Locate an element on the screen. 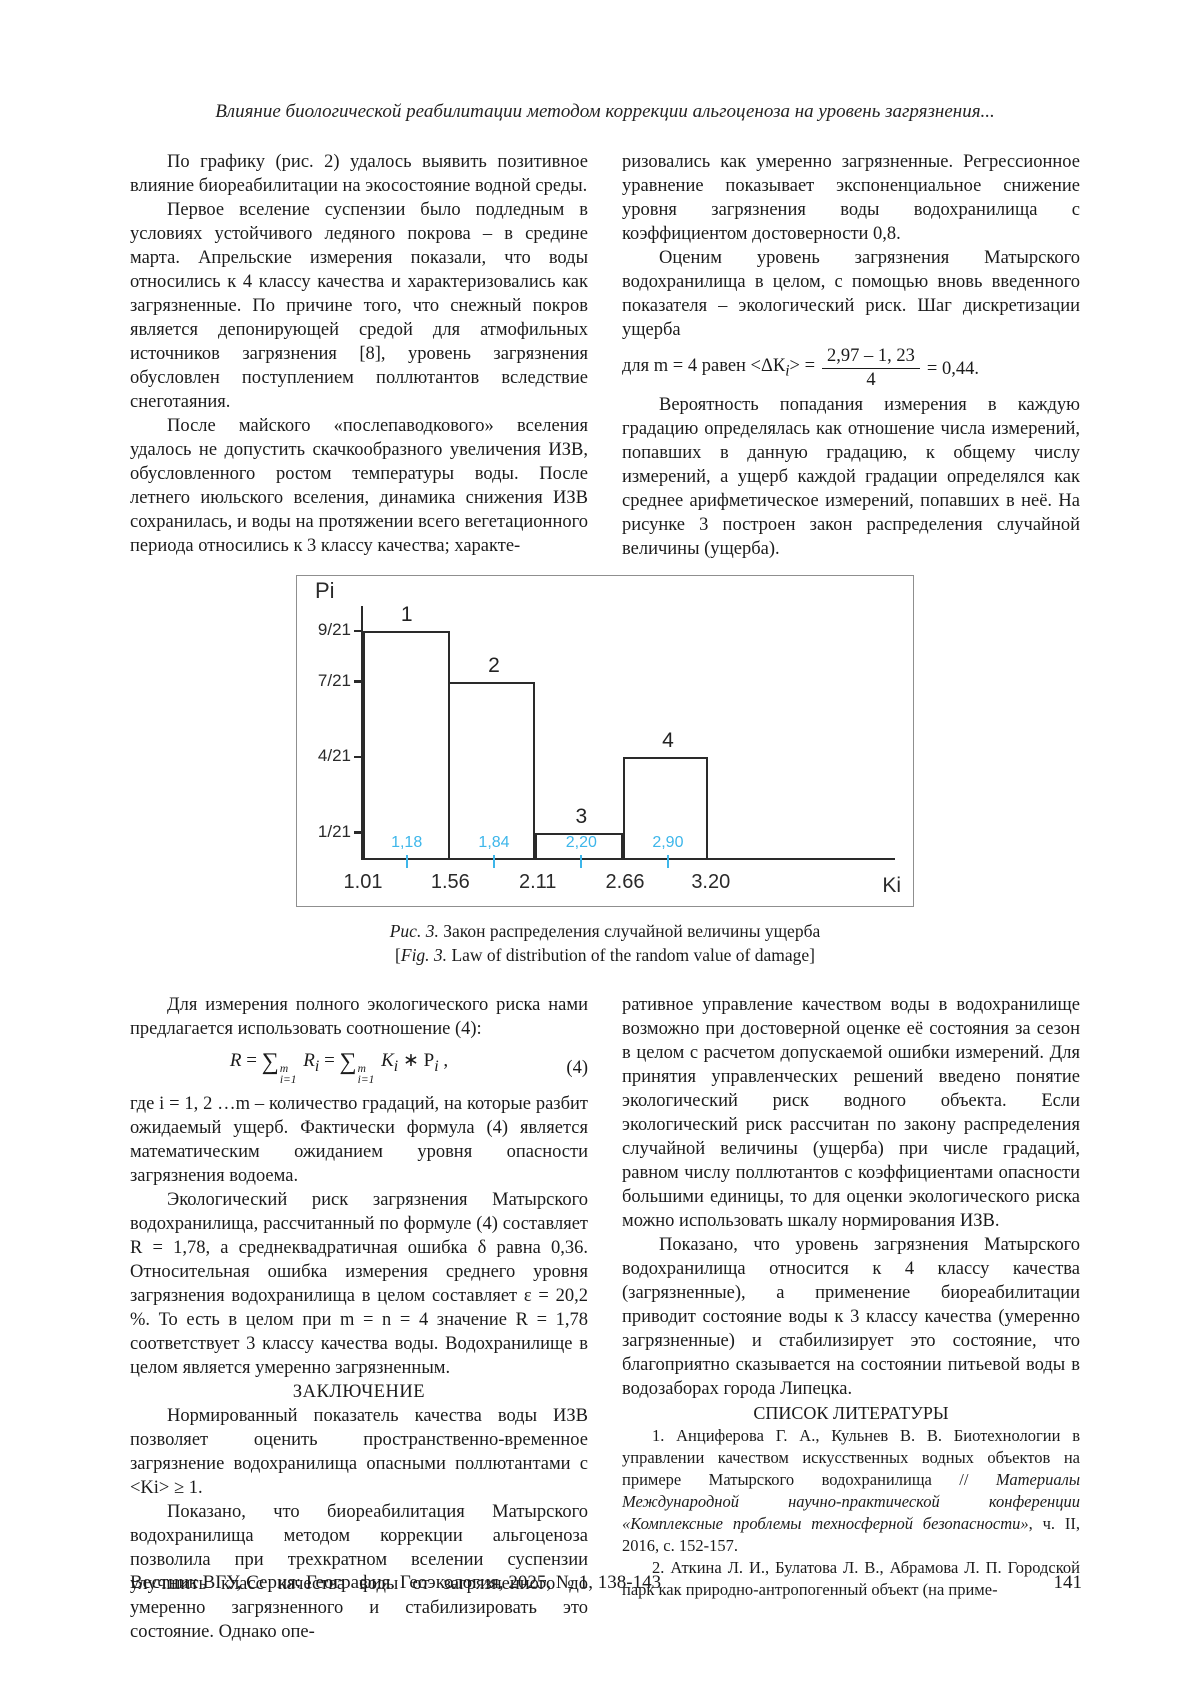 The width and height of the screenshot is (1200, 1698). formula-risk: R = ∑ m i=1 Ri = ∑ m i=1 Ki ∗ Pi , (4) is located at coordinates (359, 1067).